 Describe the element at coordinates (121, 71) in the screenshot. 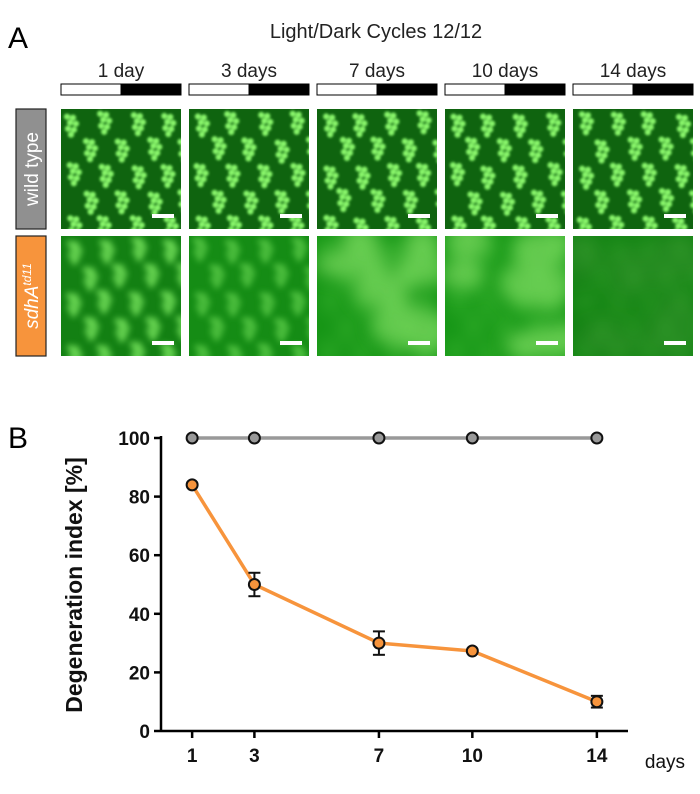

I see `day-label: 1 day` at that location.